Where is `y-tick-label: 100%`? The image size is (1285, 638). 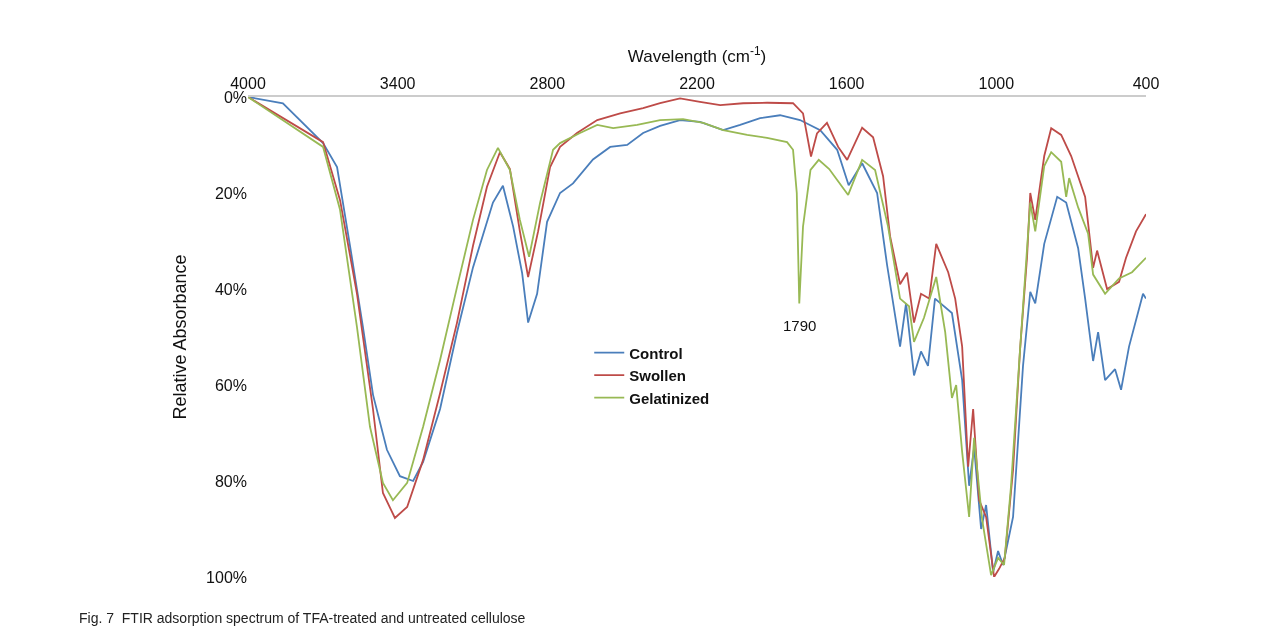 y-tick-label: 100% is located at coordinates (226, 577).